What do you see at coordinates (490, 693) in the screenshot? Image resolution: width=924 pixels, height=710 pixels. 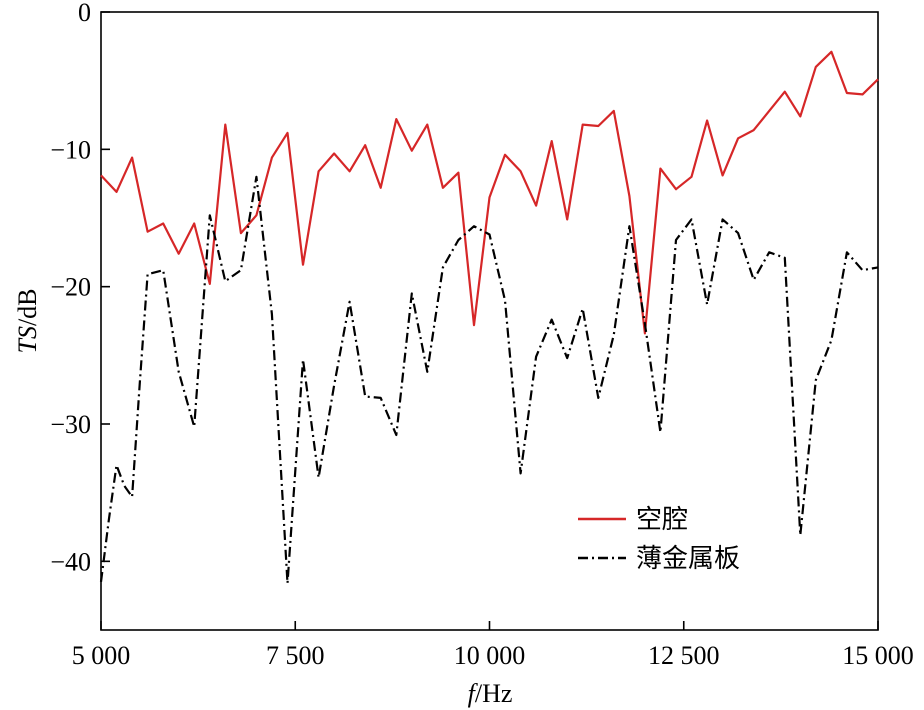 I see `x-axis-label: f/Hz` at bounding box center [490, 693].